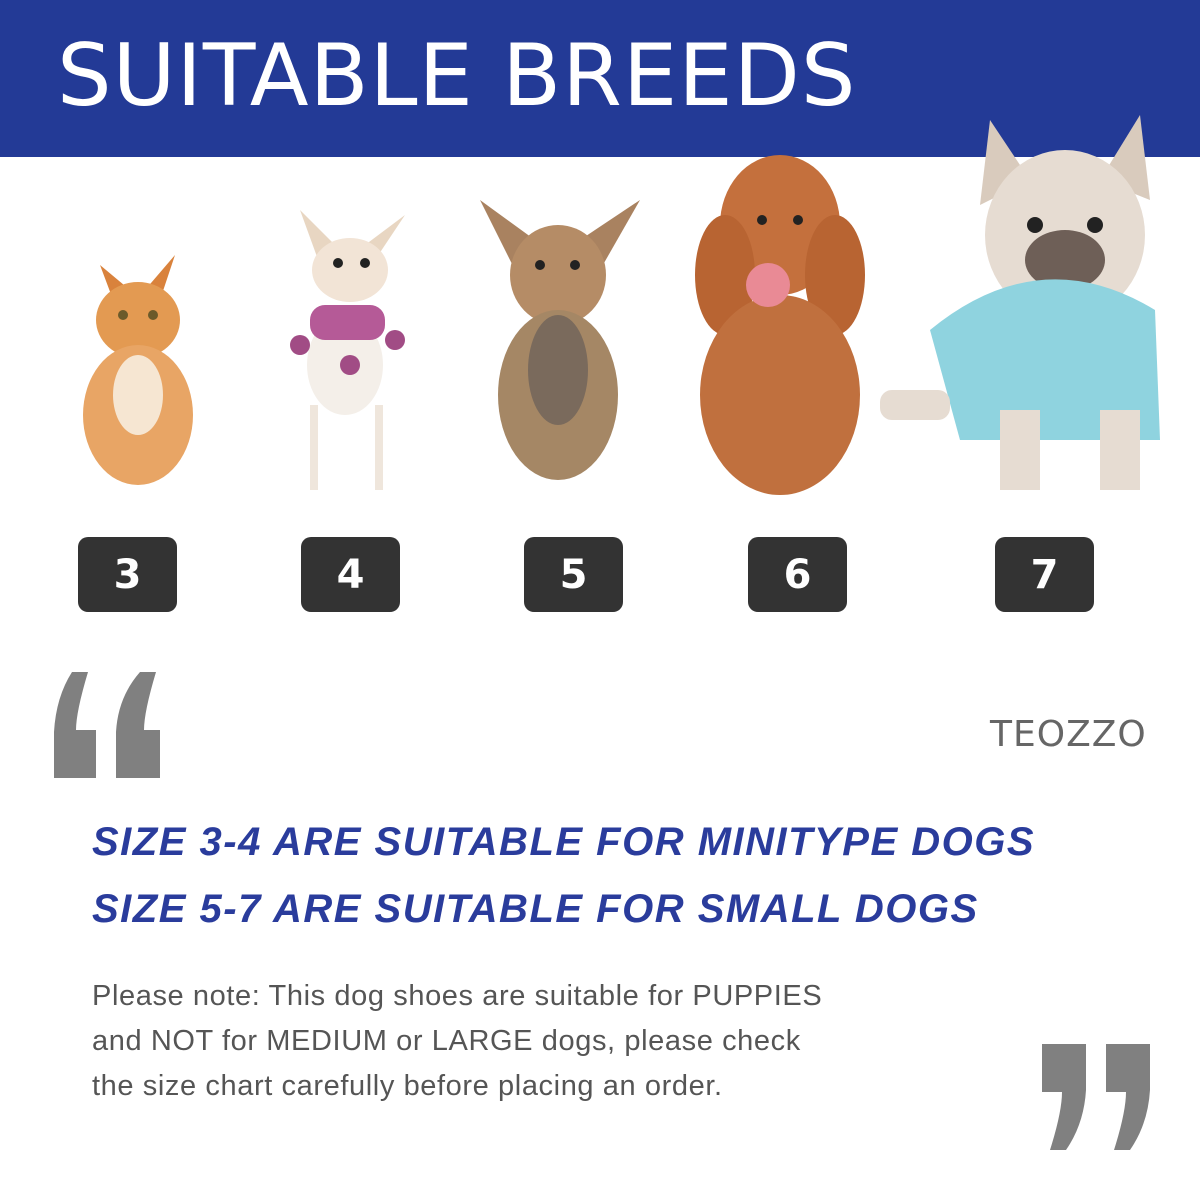  What do you see at coordinates (560, 340) in the screenshot?
I see `yorkshire-terrier-image` at bounding box center [560, 340].